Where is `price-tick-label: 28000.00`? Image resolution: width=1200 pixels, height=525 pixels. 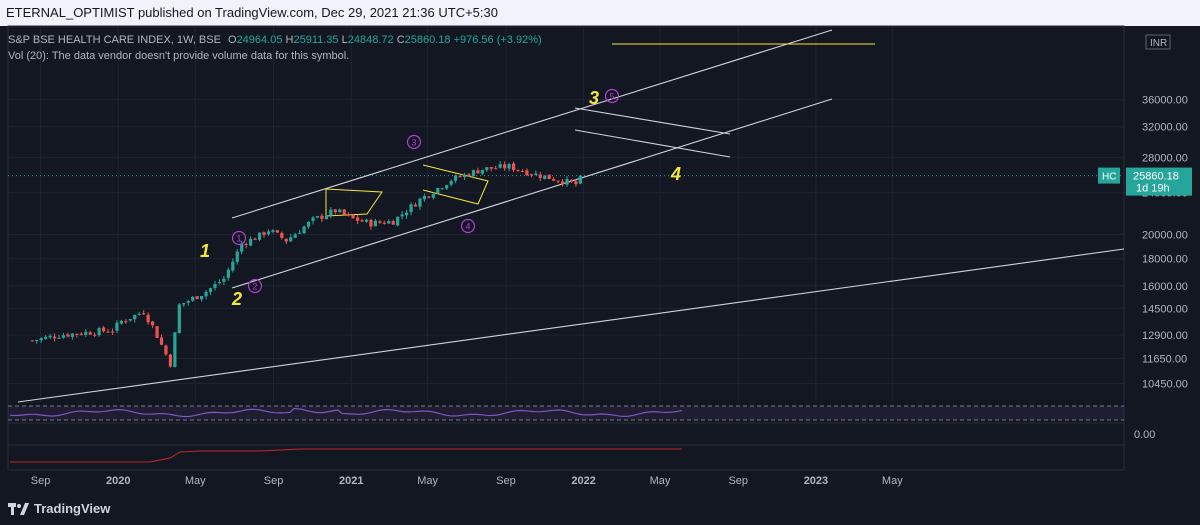
price-tick-label: 28000.00 is located at coordinates (1165, 158).